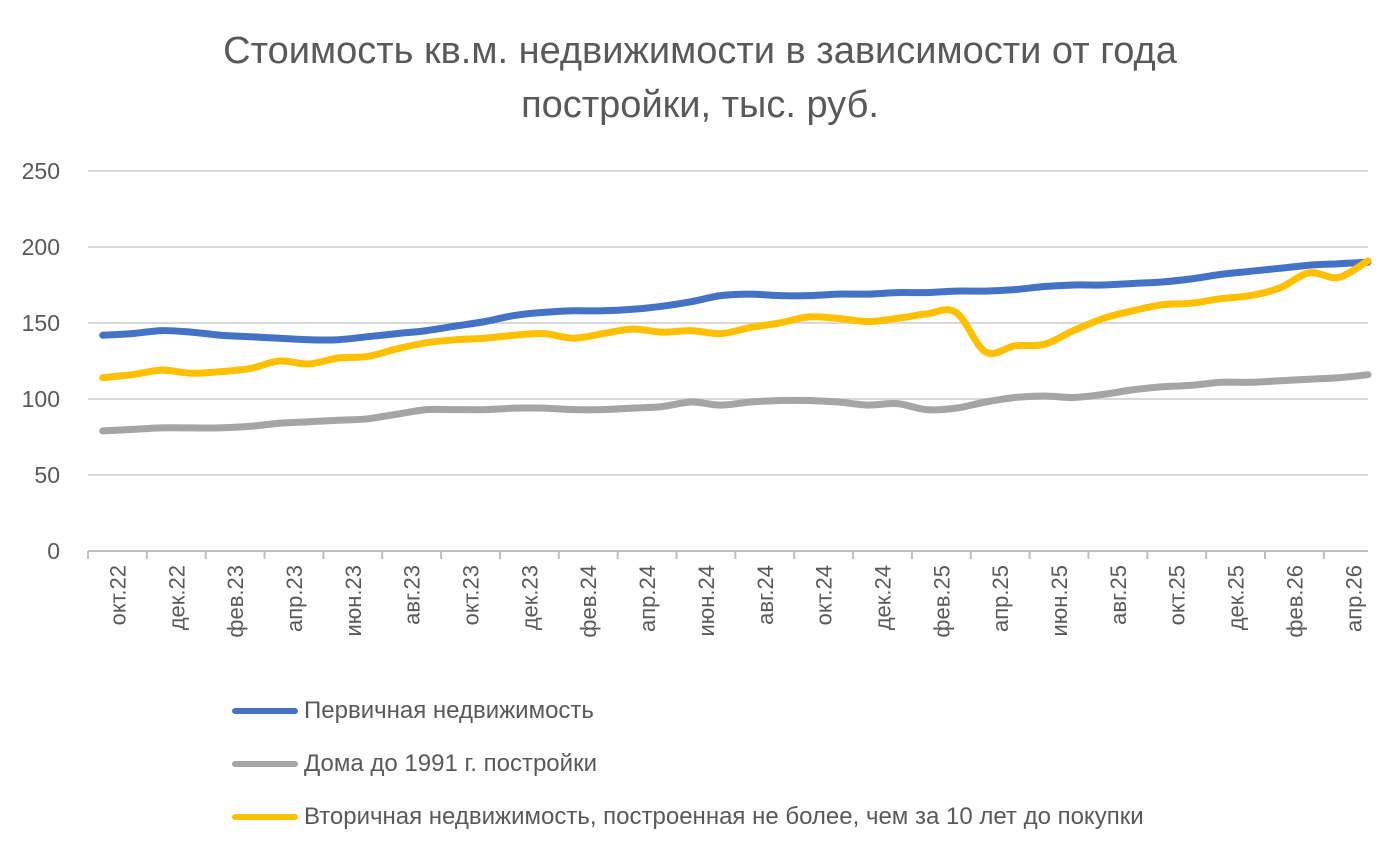 Image resolution: width=1400 pixels, height=854 pixels. Describe the element at coordinates (412, 595) in the screenshot. I see `x-tick-label-авг.23: авг.23` at that location.